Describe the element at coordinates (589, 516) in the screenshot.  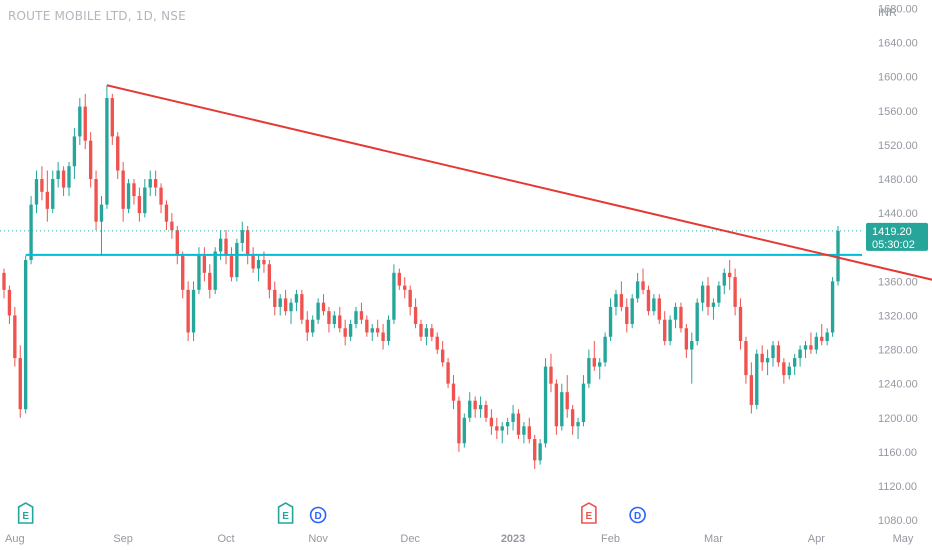
I see `earnings-icon-letter: E` at that location.